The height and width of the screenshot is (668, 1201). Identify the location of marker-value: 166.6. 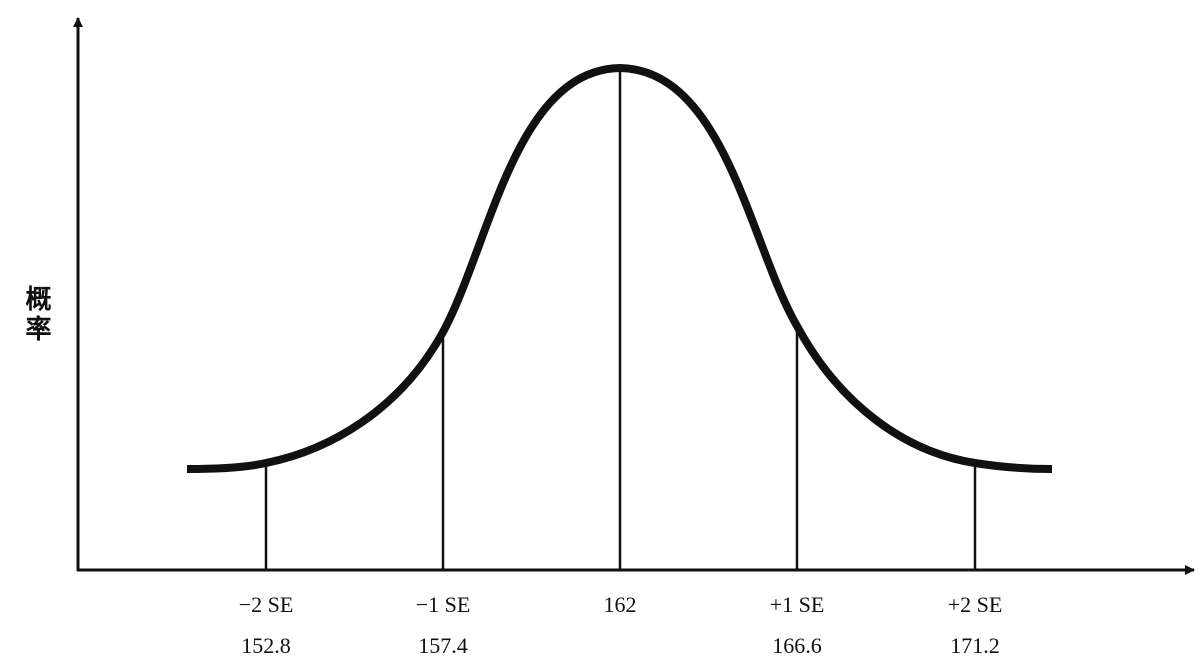
(797, 645).